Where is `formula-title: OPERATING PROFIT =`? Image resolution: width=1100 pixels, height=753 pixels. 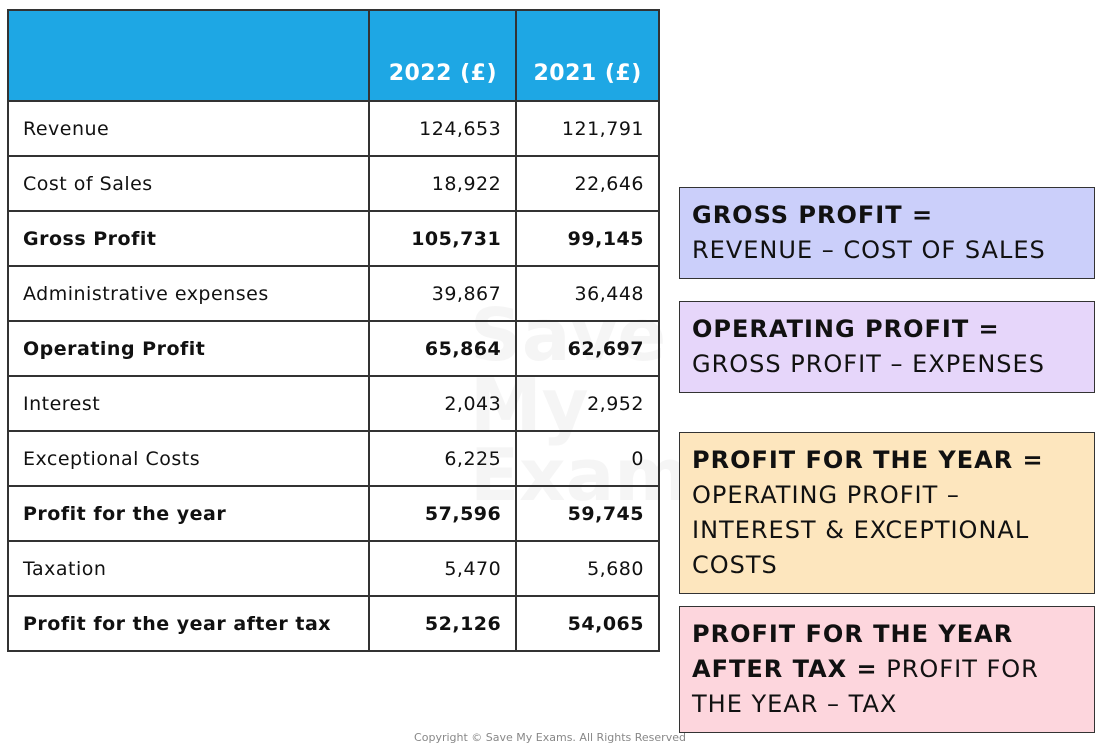 formula-title: OPERATING PROFIT = is located at coordinates (846, 329).